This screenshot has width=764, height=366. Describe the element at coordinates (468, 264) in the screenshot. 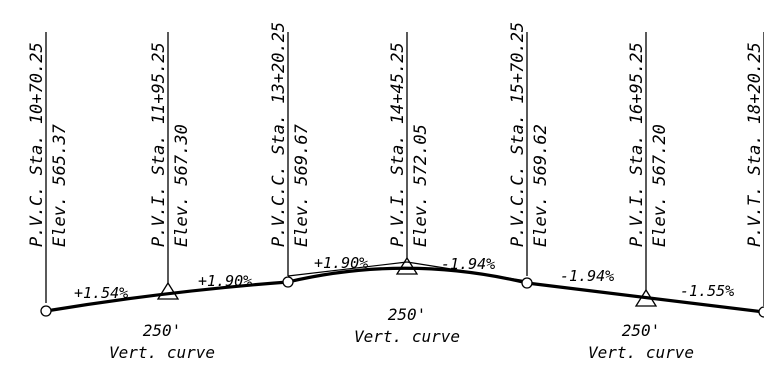

I see `grade-label-4: -1.94%` at that location.